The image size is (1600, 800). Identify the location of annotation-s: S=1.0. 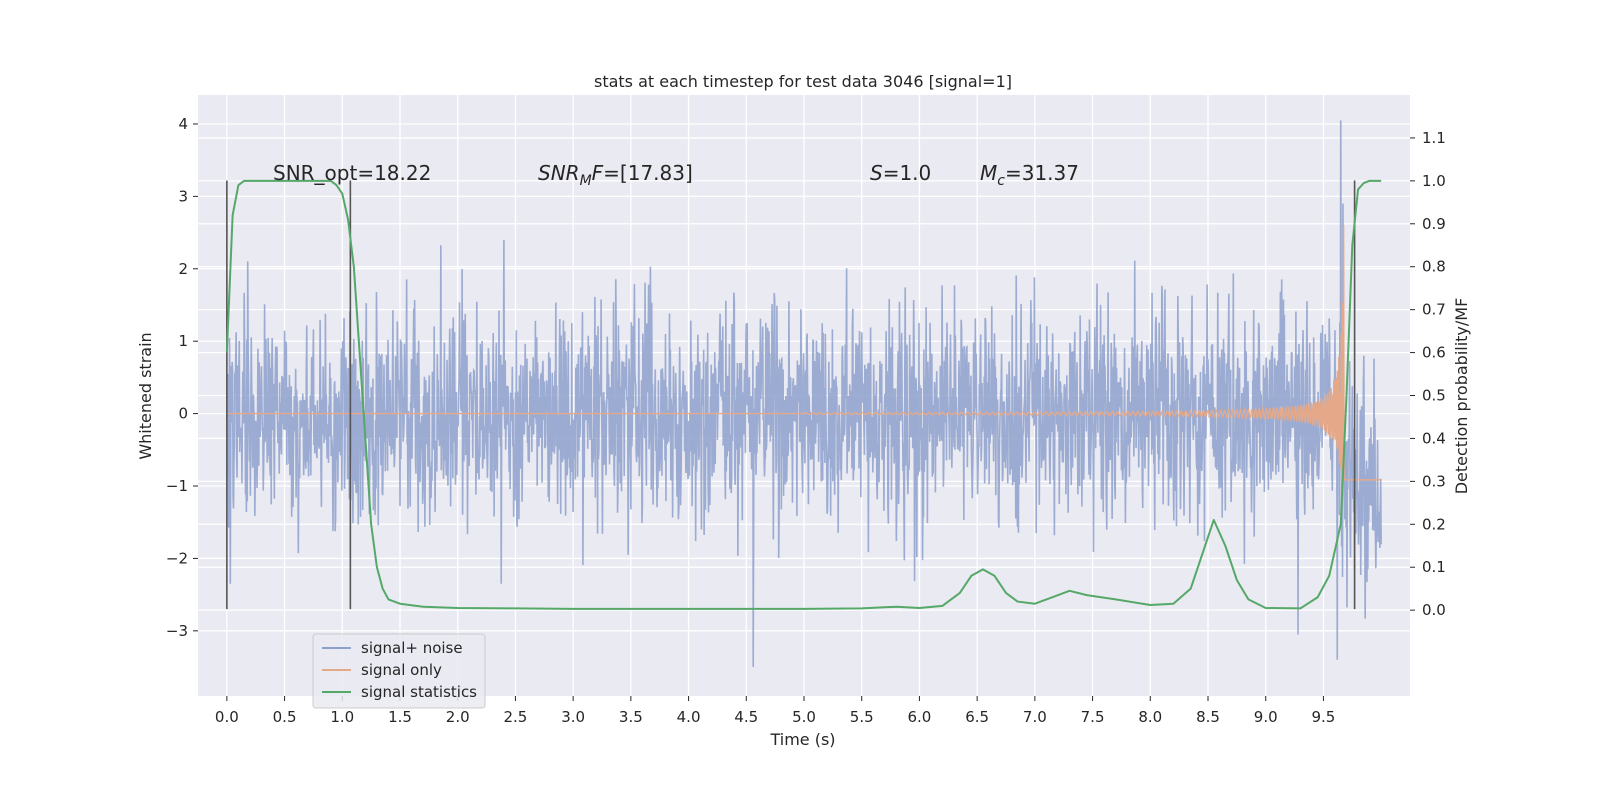
(900, 173).